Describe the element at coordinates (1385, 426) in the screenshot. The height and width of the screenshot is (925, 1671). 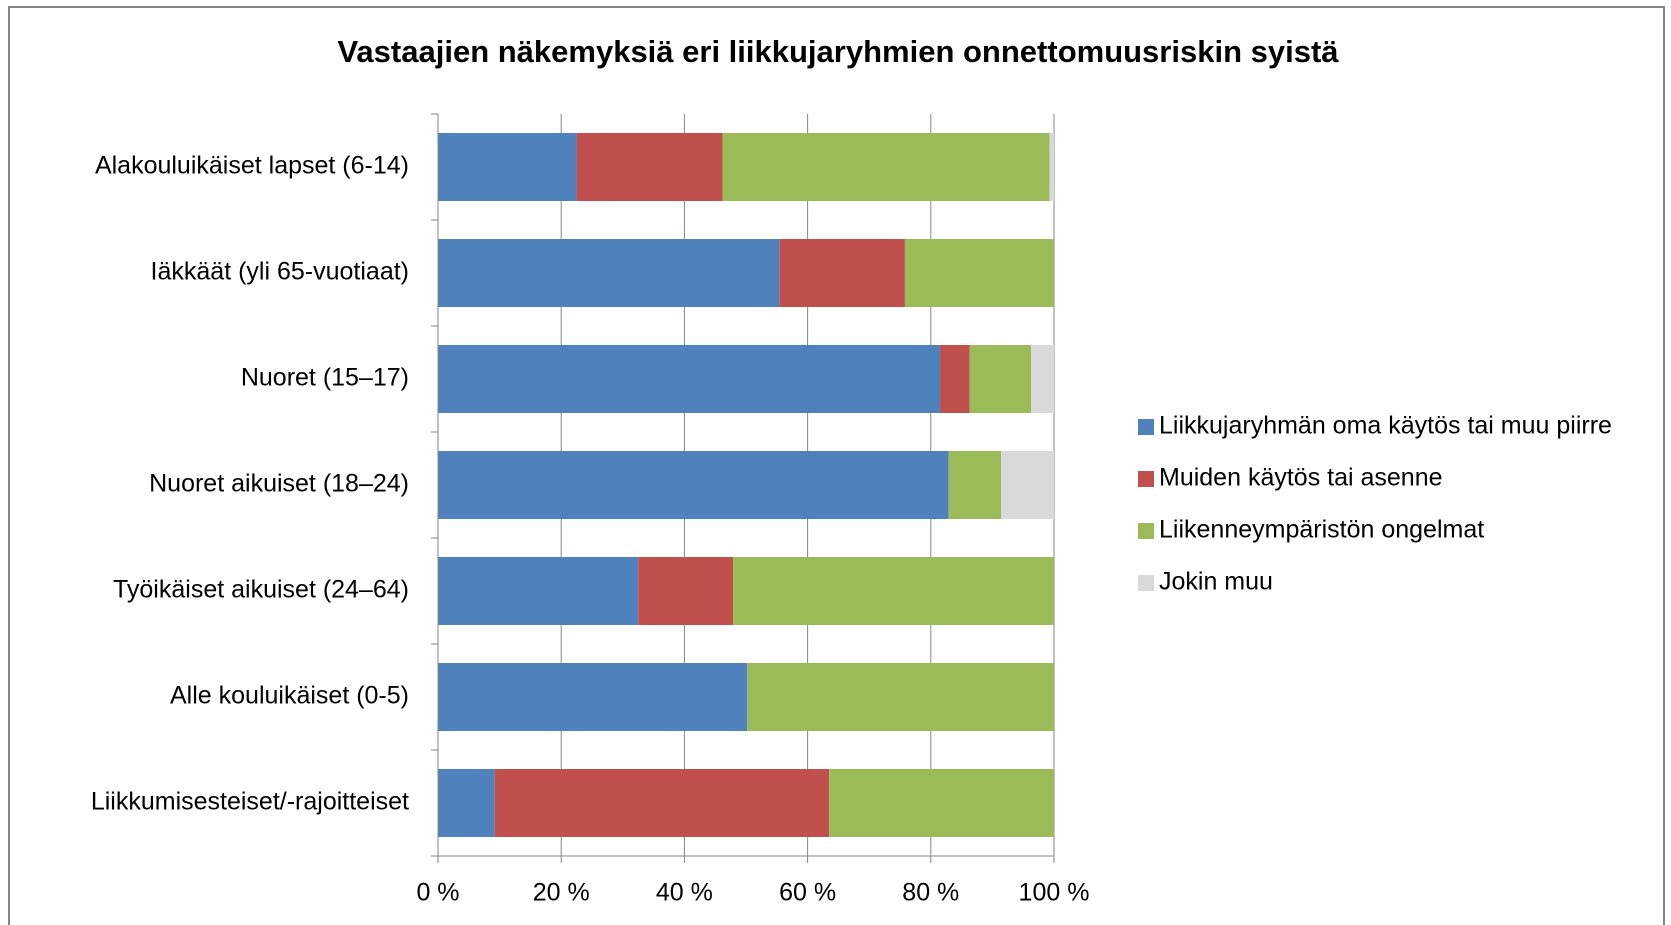
I see `legend-label: Liikkujaryhmän oma käytös tai muu piirre` at that location.